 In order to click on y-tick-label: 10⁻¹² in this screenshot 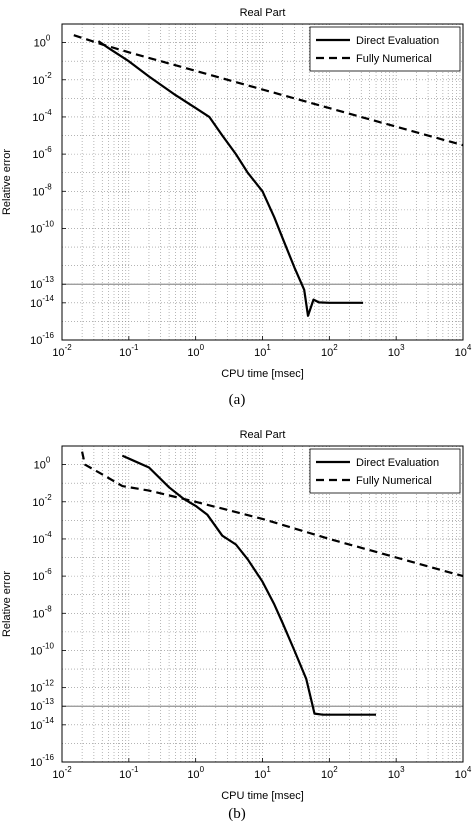, I will do `click(42, 687)`.